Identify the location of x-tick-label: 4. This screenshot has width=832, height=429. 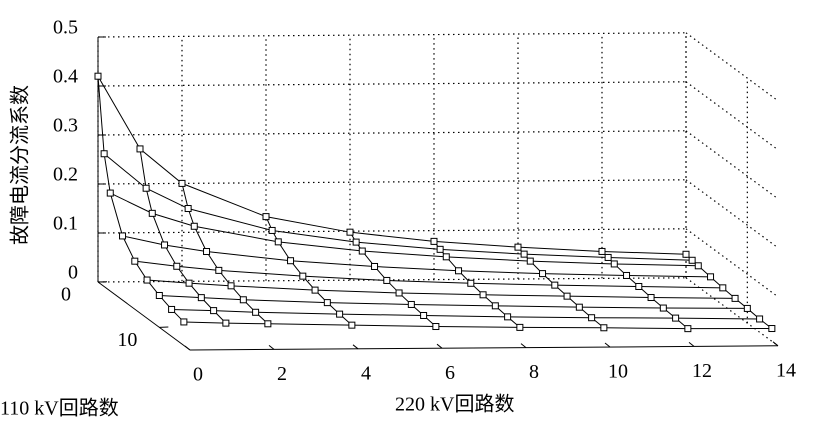
(366, 373).